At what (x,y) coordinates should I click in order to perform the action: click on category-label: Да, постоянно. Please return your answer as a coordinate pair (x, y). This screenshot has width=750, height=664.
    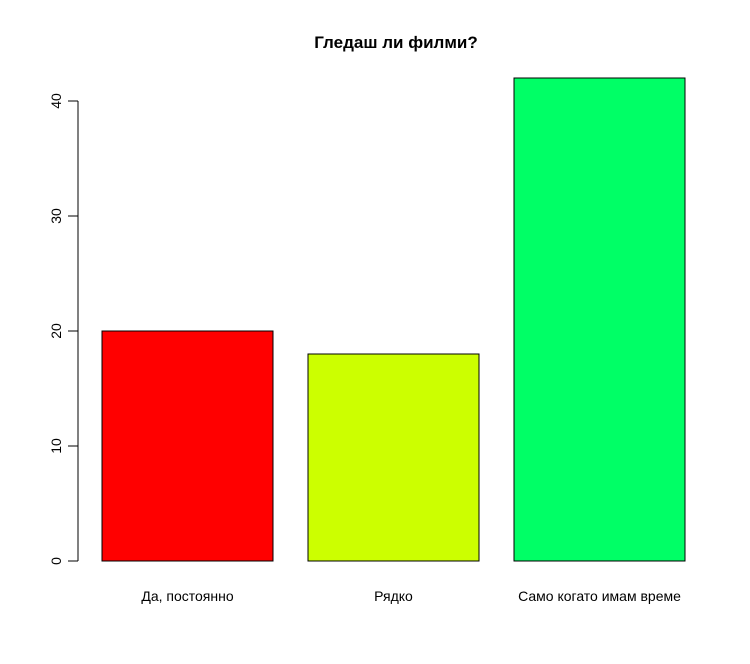
    Looking at the image, I should click on (187, 596).